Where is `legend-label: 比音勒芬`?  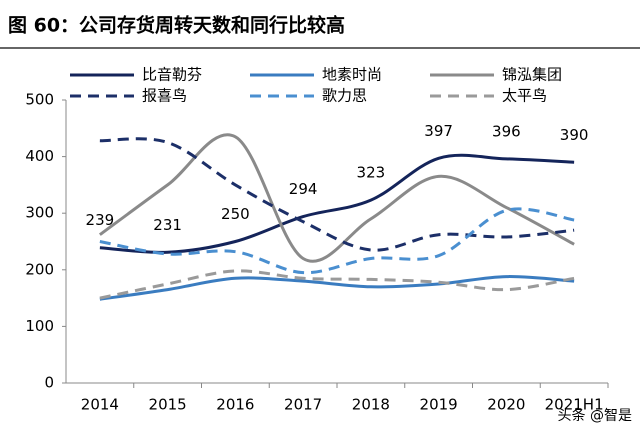 legend-label: 比音勒芬 is located at coordinates (172, 75).